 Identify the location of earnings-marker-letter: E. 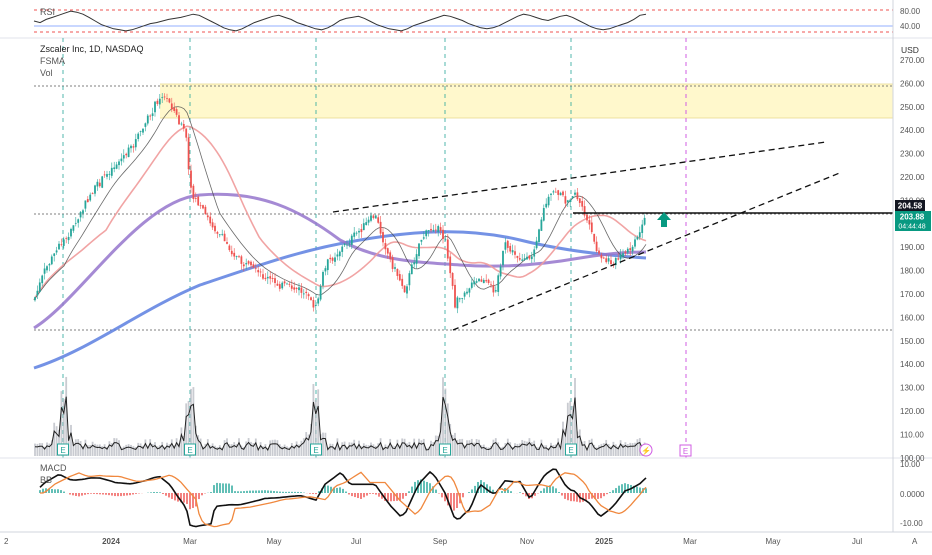
(444, 450).